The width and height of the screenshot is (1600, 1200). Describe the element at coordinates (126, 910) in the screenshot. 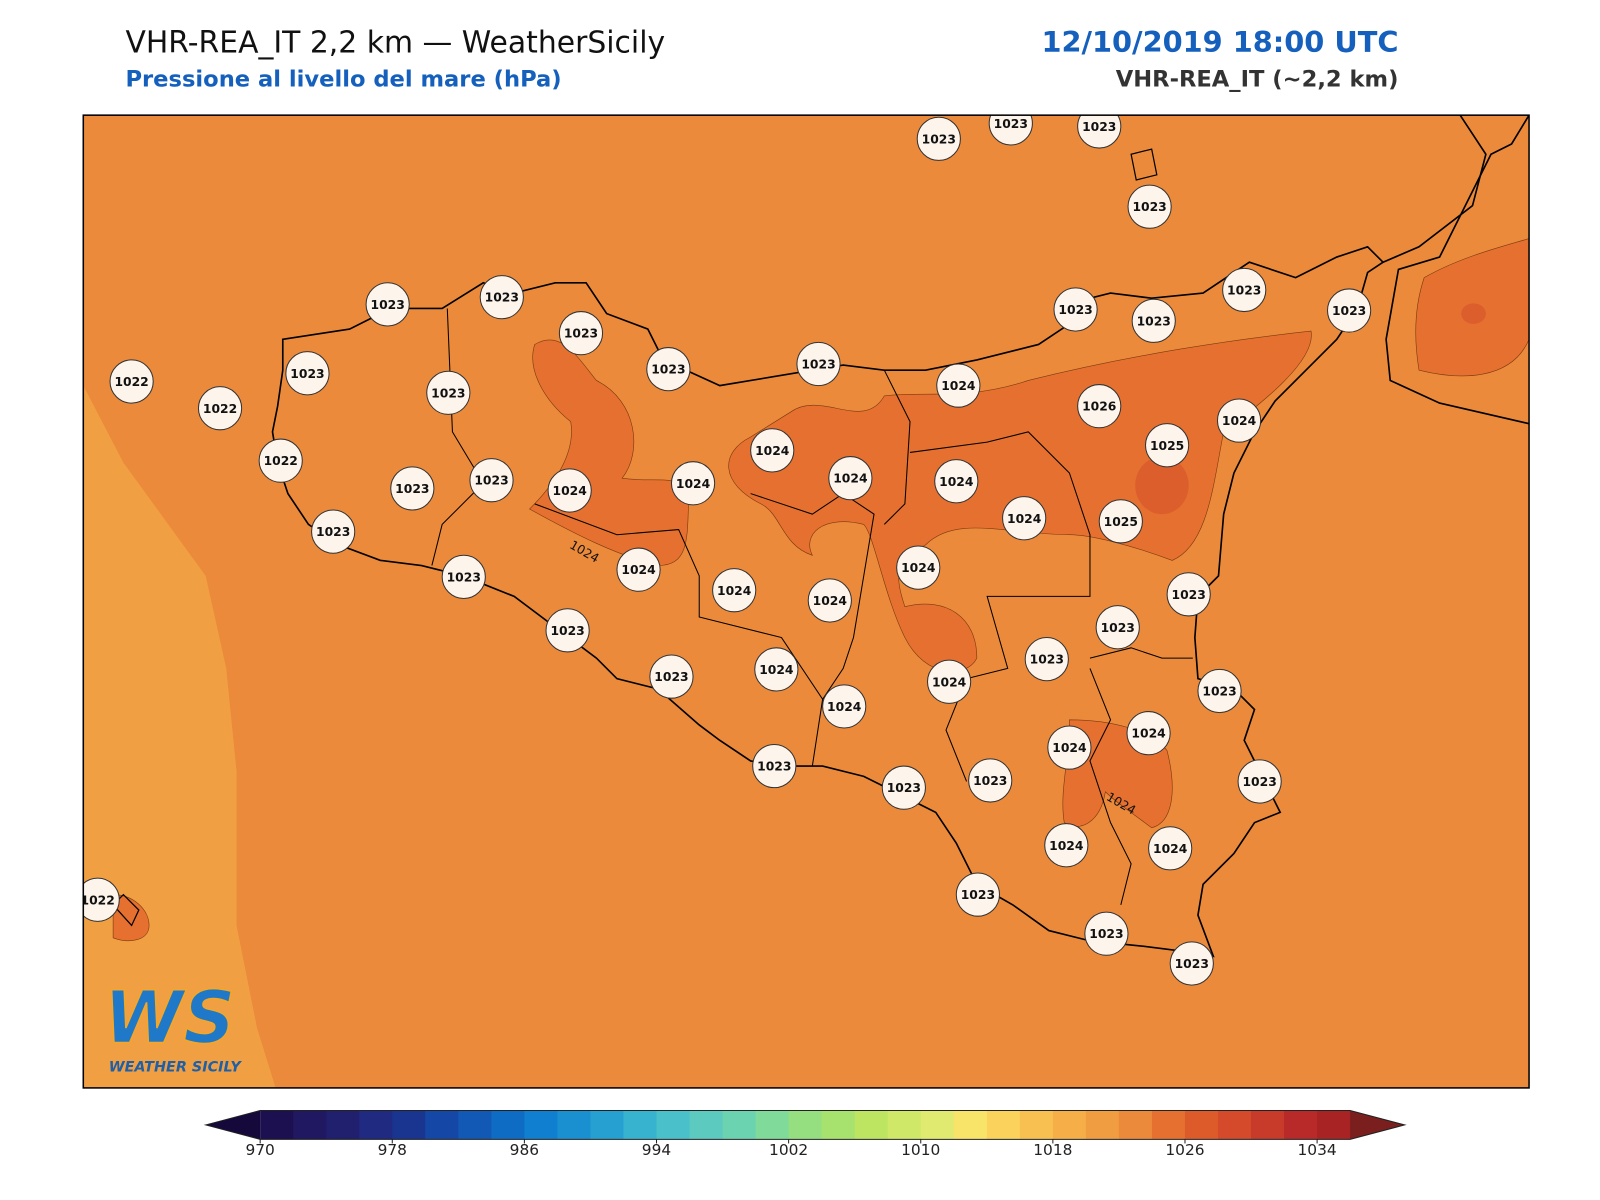

I see `island` at that location.